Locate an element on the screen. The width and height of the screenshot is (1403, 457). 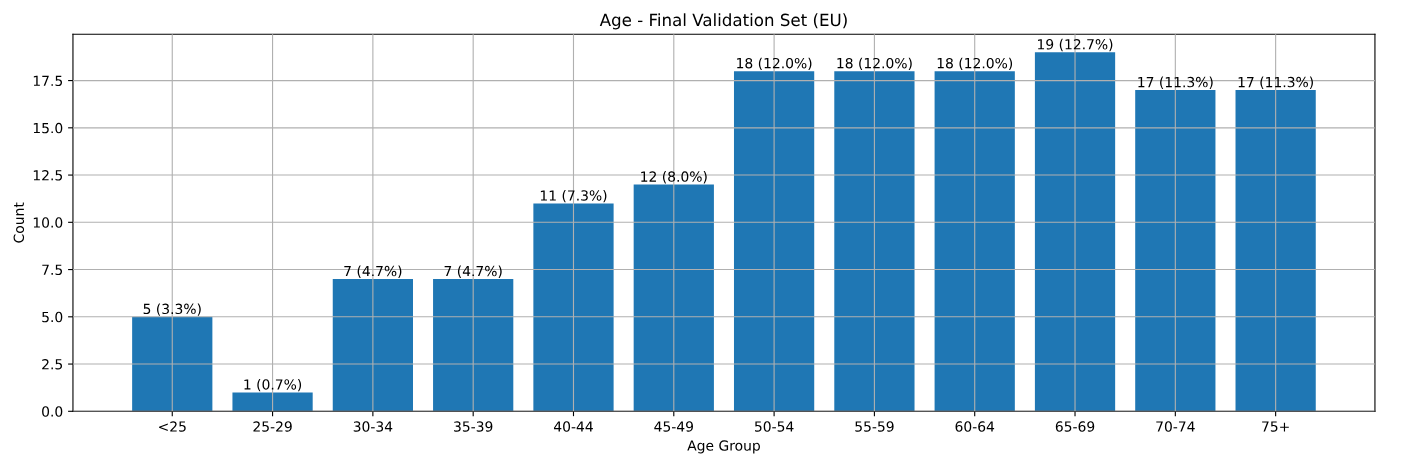
x-tick-label: 25-29 is located at coordinates (272, 426).